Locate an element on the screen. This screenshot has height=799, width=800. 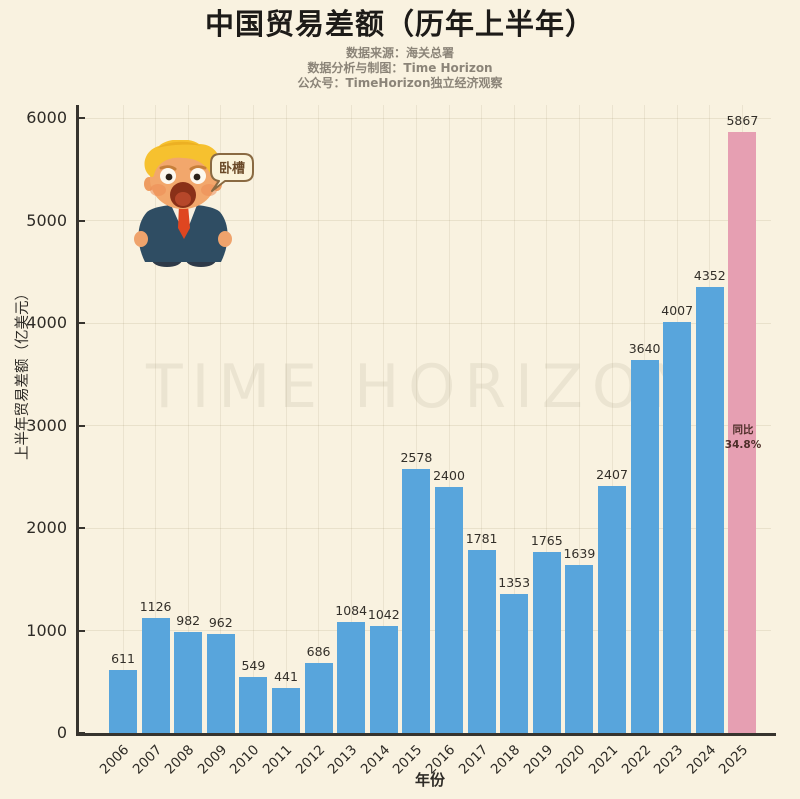
y-tick-label: 4000 is located at coordinates (46, 322).